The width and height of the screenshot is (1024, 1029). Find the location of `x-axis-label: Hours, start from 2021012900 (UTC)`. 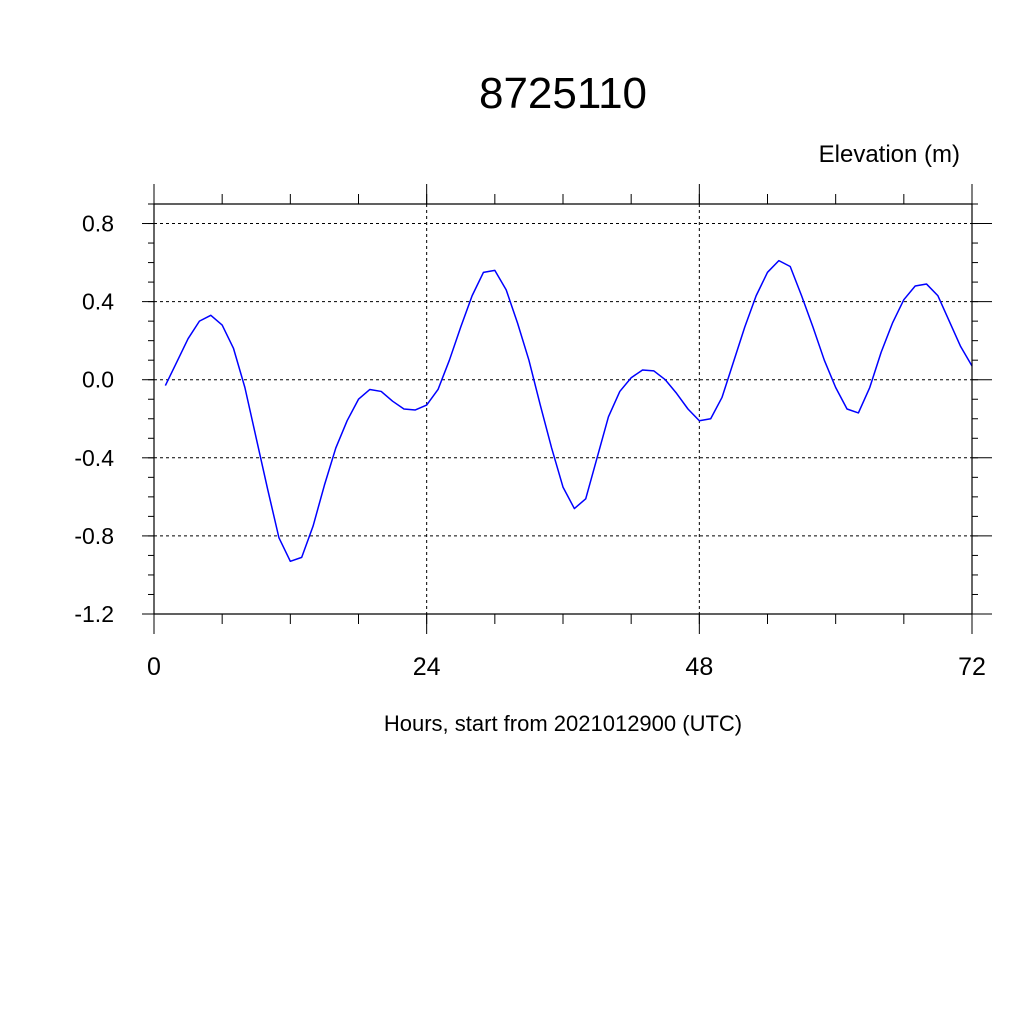

x-axis-label: Hours, start from 2021012900 (UTC) is located at coordinates (563, 723).